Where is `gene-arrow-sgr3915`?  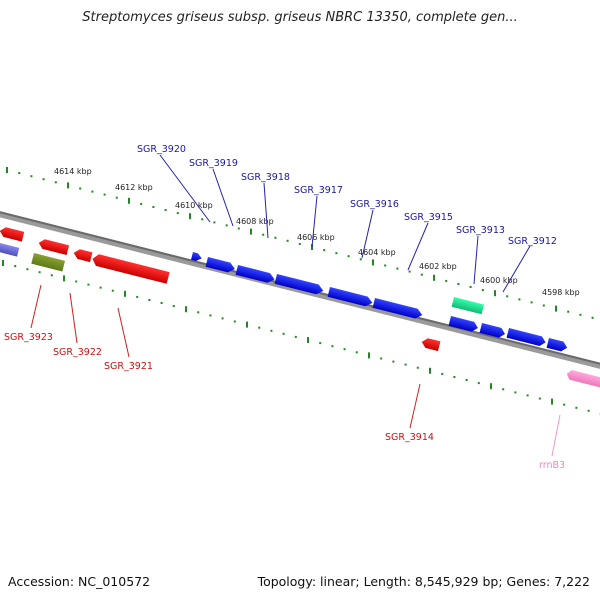 gene-arrow-sgr3915 is located at coordinates (398, 309).